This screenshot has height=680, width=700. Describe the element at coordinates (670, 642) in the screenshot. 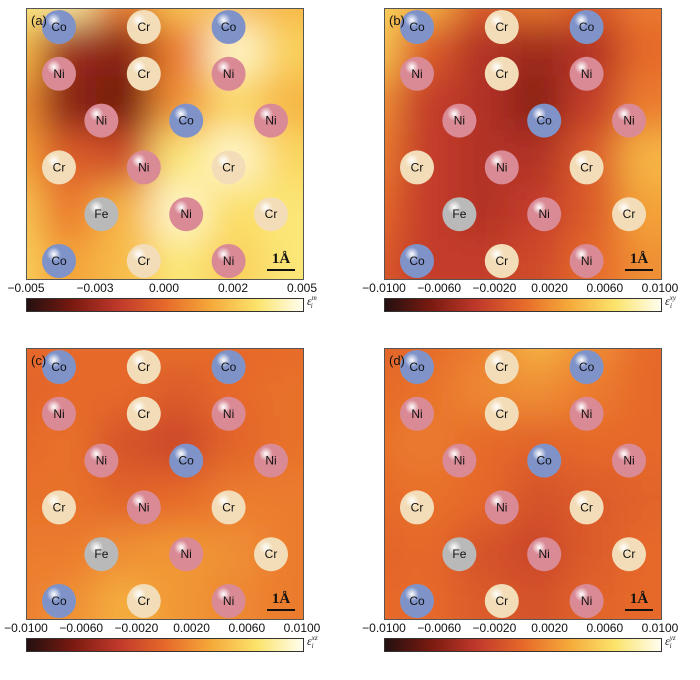

I see `colorbar-label: εyzi` at that location.